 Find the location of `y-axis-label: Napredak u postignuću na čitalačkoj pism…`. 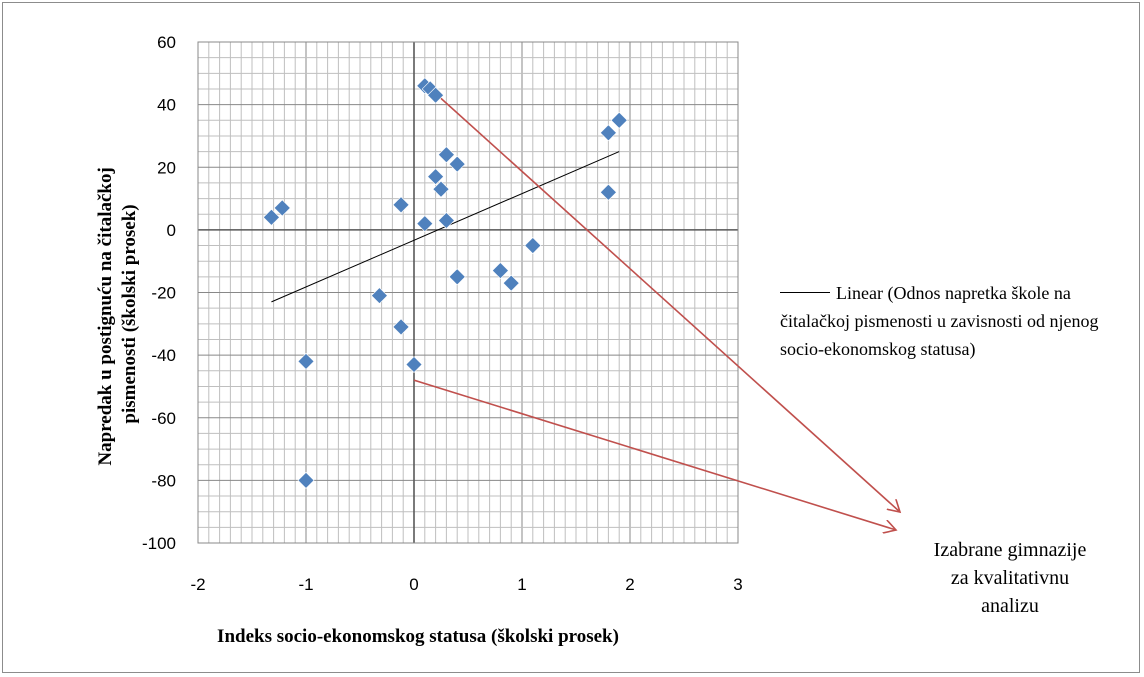

y-axis-label: Napredak u postignuću na čitalačkoj pism… is located at coordinates (117, 313).